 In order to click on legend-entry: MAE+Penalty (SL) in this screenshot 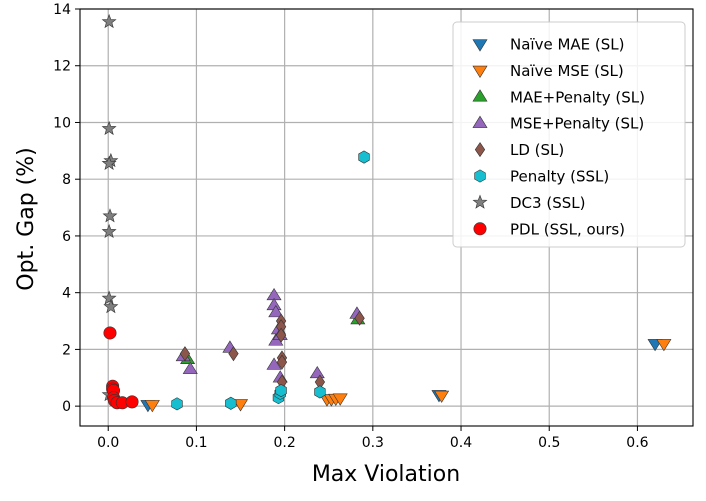, I will do `click(558, 97)`.